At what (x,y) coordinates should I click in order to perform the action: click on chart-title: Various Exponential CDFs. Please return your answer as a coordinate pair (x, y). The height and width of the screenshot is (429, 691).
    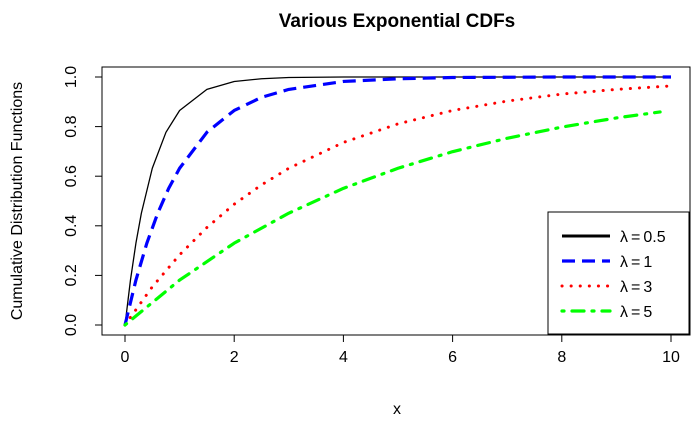
    Looking at the image, I should click on (397, 21).